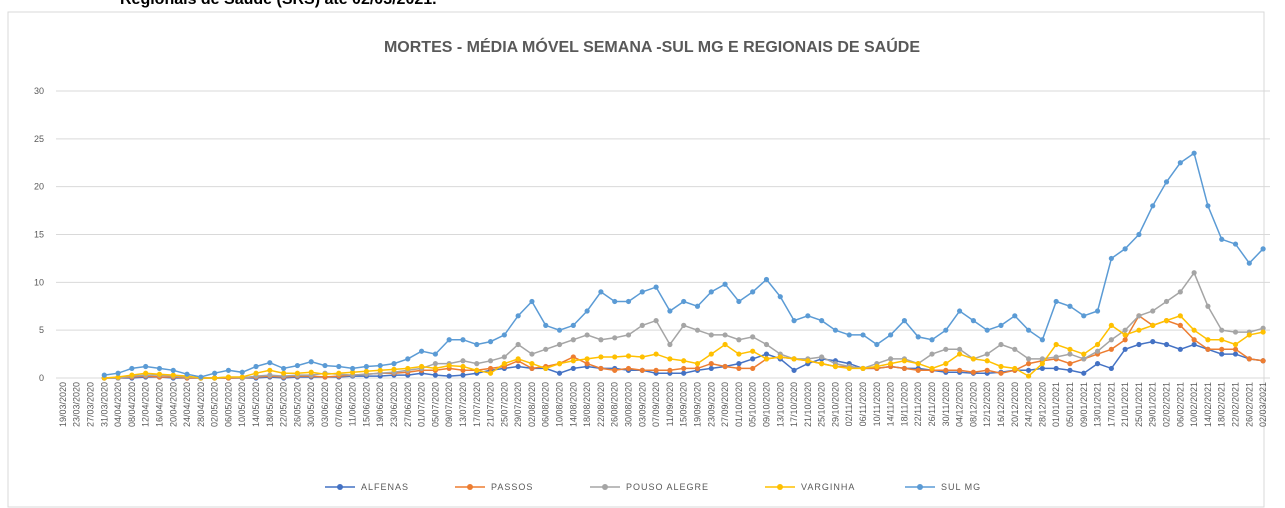 The width and height of the screenshot is (1285, 508). Describe the element at coordinates (512, 487) in the screenshot. I see `legend-label: PASSOS` at that location.